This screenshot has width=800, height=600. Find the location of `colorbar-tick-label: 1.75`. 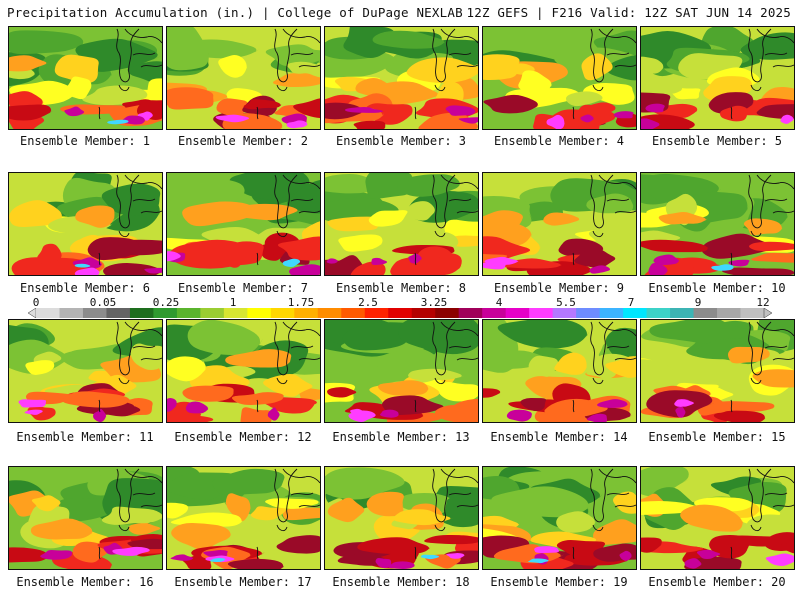

colorbar-tick-label: 1.75 is located at coordinates (301, 302).